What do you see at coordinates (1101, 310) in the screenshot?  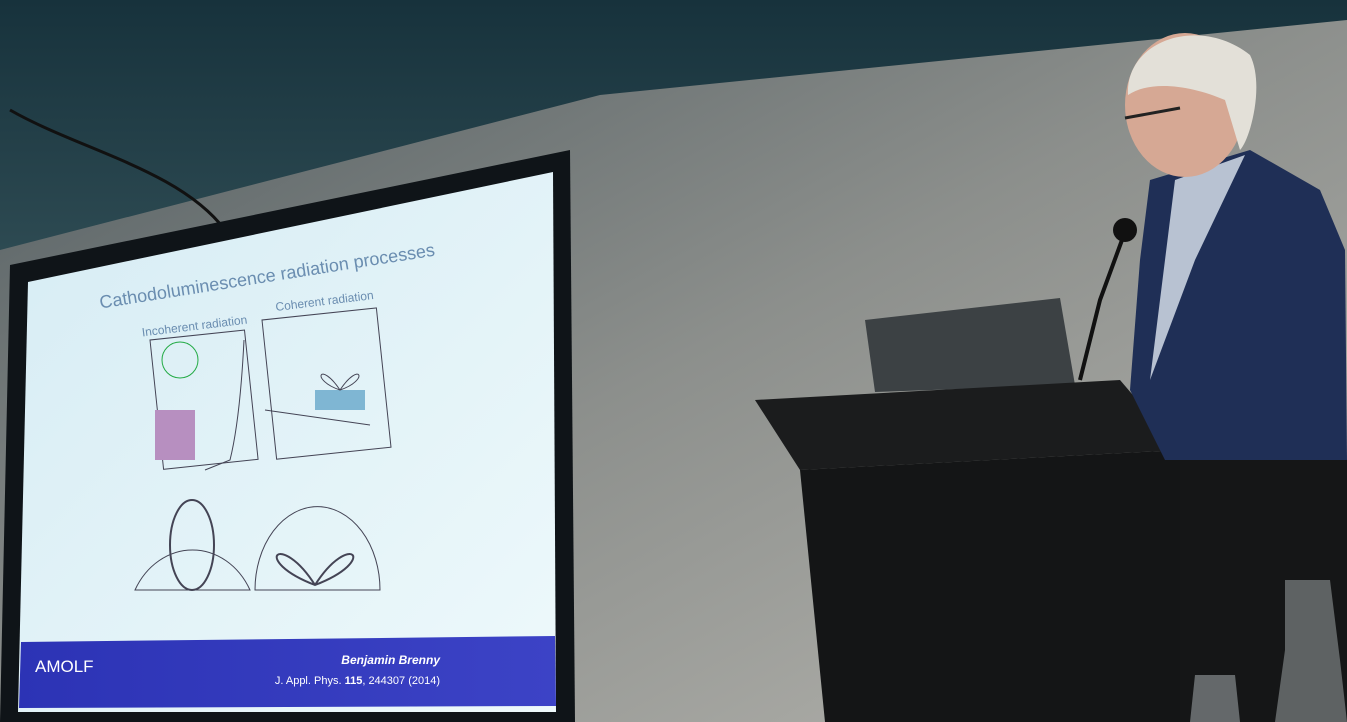 I see `microphone` at bounding box center [1101, 310].